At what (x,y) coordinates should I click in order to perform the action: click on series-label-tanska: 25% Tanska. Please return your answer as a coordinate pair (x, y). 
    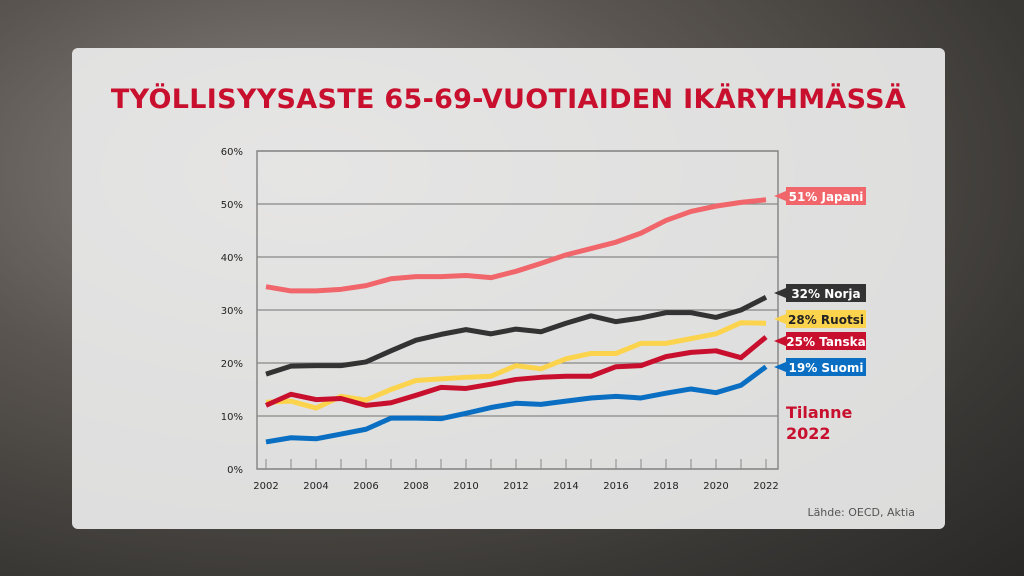
    Looking at the image, I should click on (820, 341).